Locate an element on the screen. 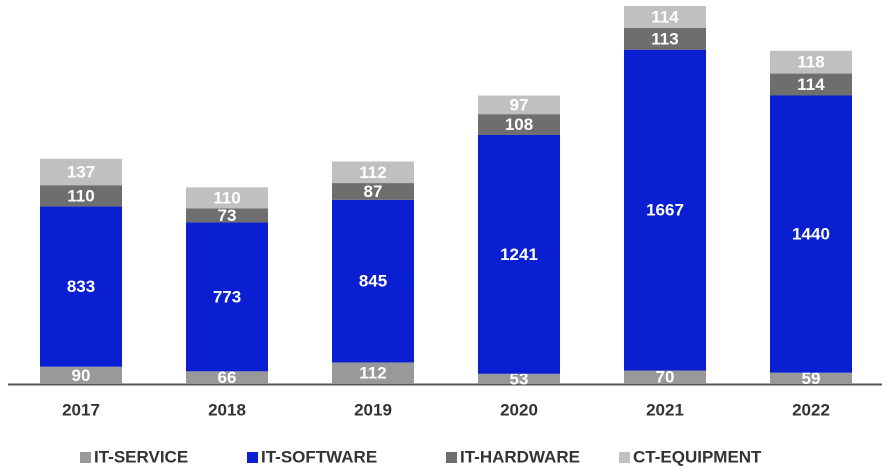 This screenshot has width=882, height=471. data-label: 87 is located at coordinates (373, 191).